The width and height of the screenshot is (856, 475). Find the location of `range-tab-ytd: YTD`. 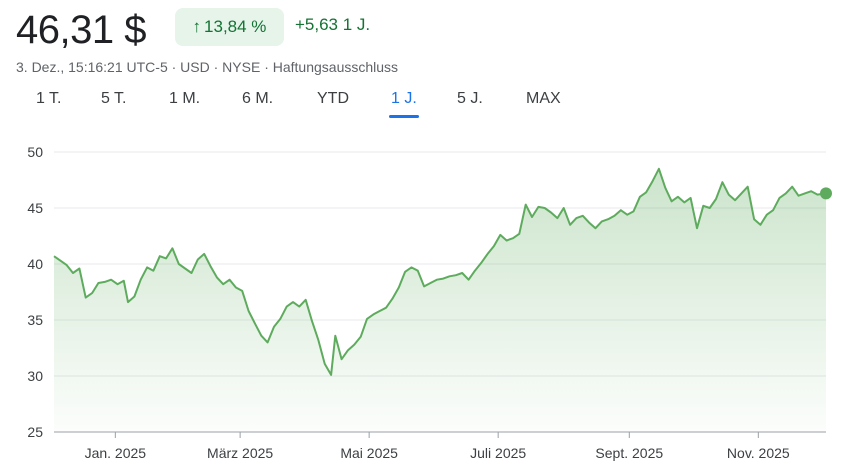

range-tab-ytd: YTD is located at coordinates (333, 98).